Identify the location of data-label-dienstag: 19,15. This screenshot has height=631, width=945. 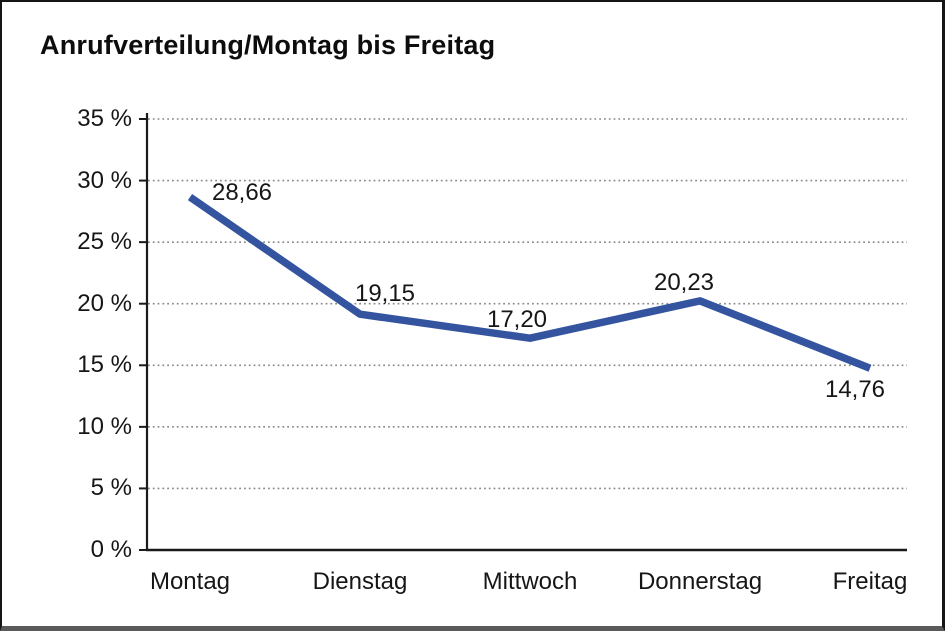
(385, 294).